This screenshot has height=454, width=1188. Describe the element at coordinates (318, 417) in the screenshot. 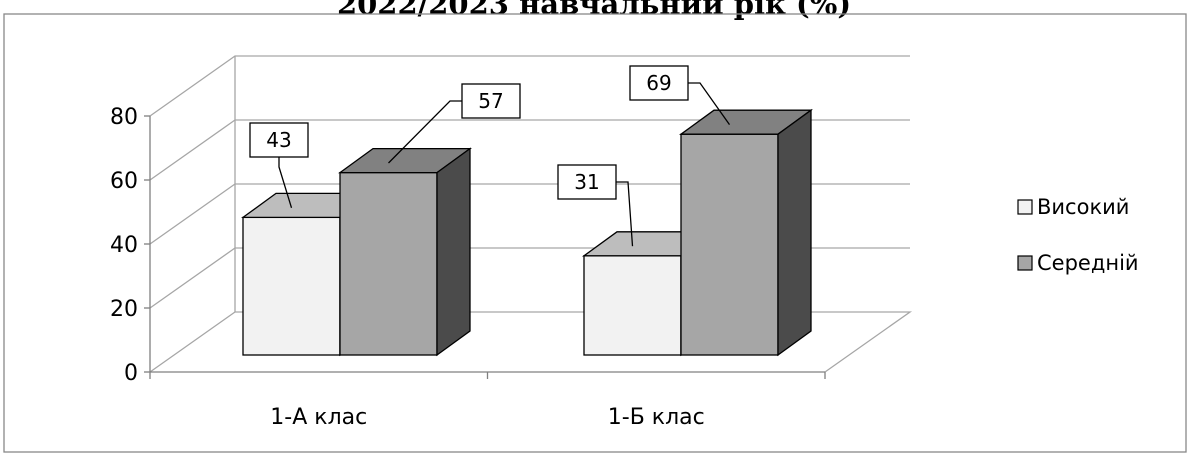

I see `category-label: 1-А клас` at that location.